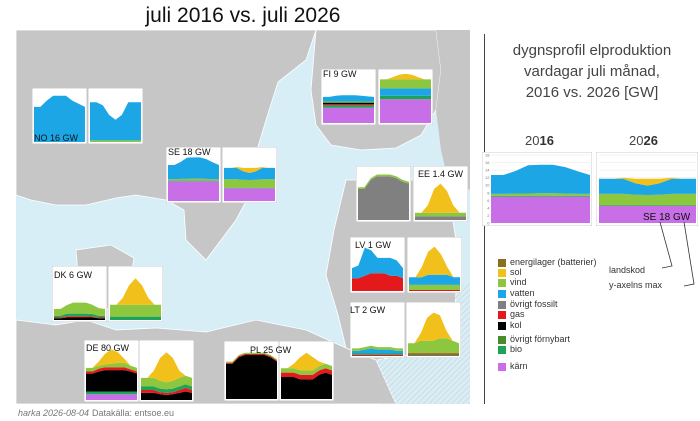  What do you see at coordinates (650, 140) in the screenshot?
I see `year-b-suffix: 26` at bounding box center [650, 140].